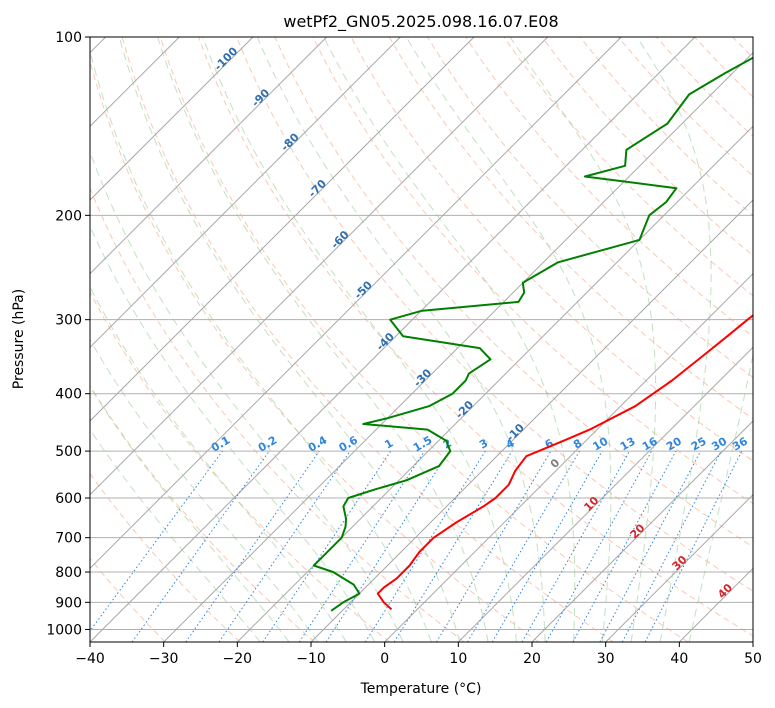 The height and width of the screenshot is (708, 775). What do you see at coordinates (64, 630) in the screenshot?
I see `y-tick-label: 1000` at bounding box center [64, 630].